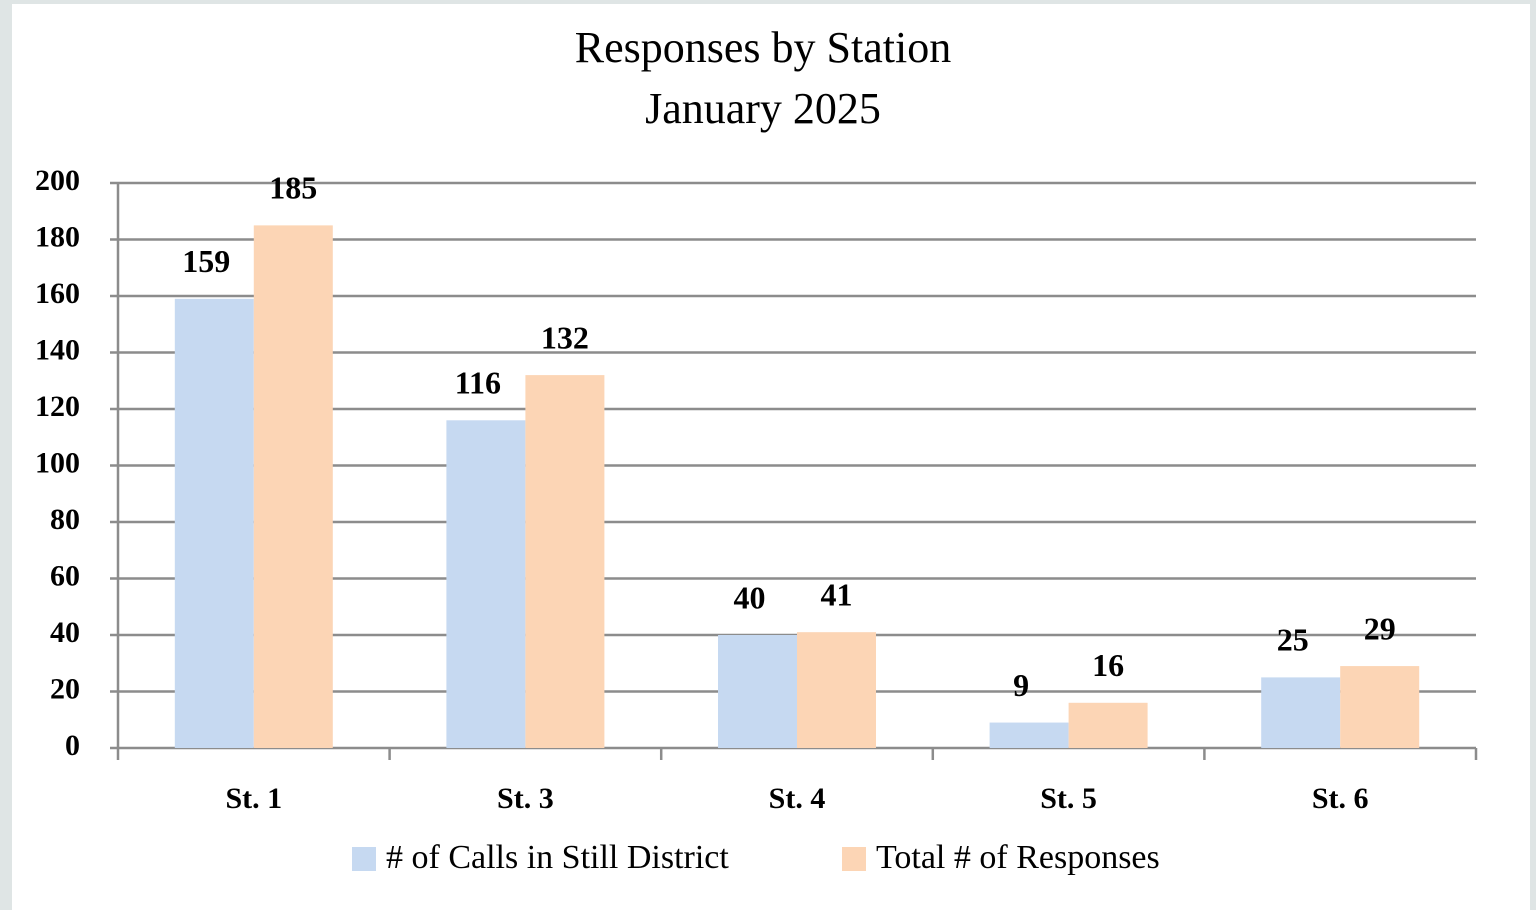  I want to click on y-tick-label: 140, so click(57, 349).